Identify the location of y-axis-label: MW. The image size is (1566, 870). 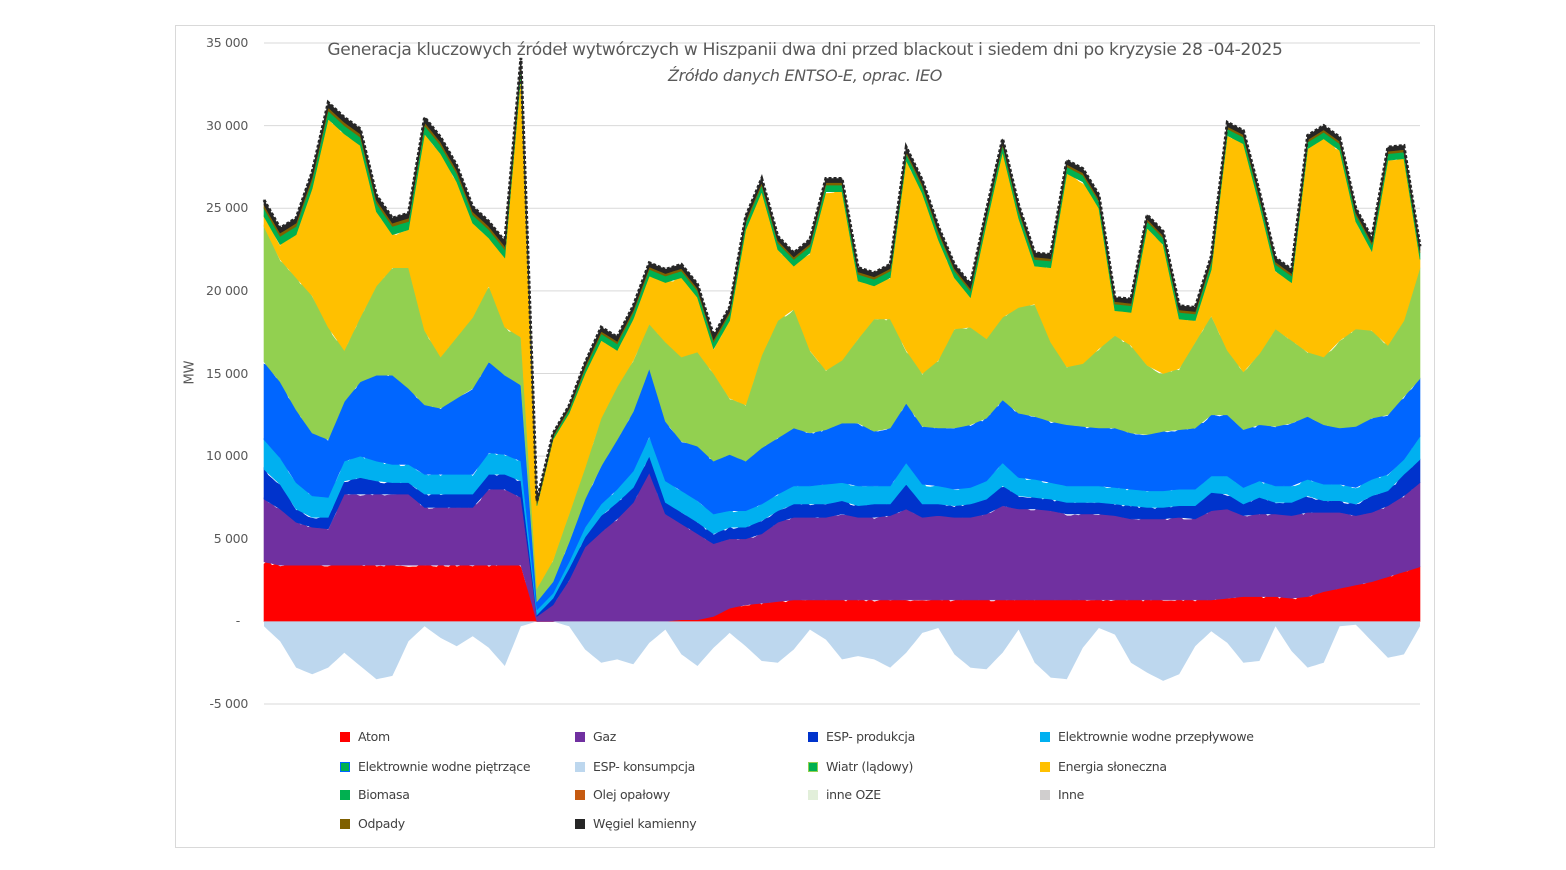
(190, 372).